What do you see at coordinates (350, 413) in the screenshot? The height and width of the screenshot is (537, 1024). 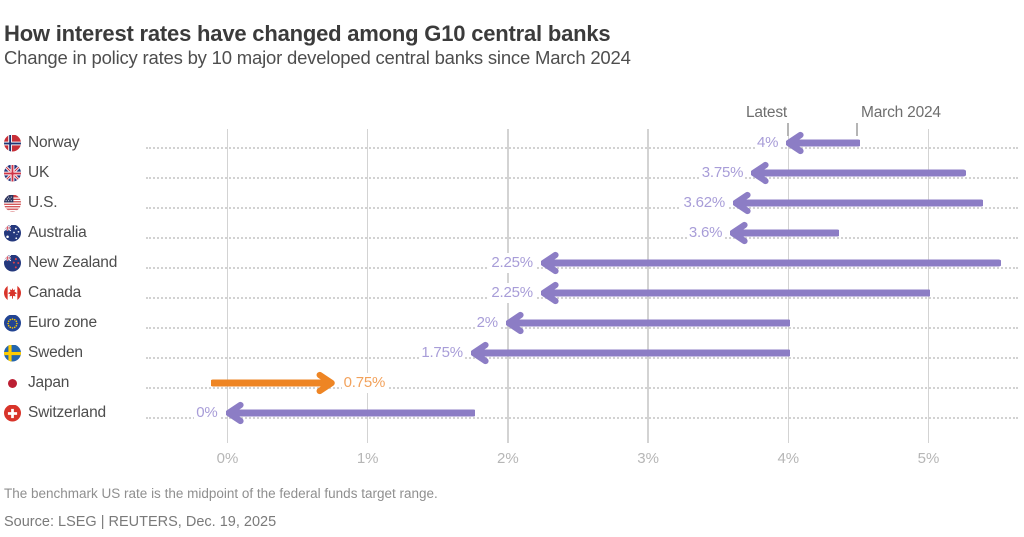 I see `change-arrow-switzerland` at bounding box center [350, 413].